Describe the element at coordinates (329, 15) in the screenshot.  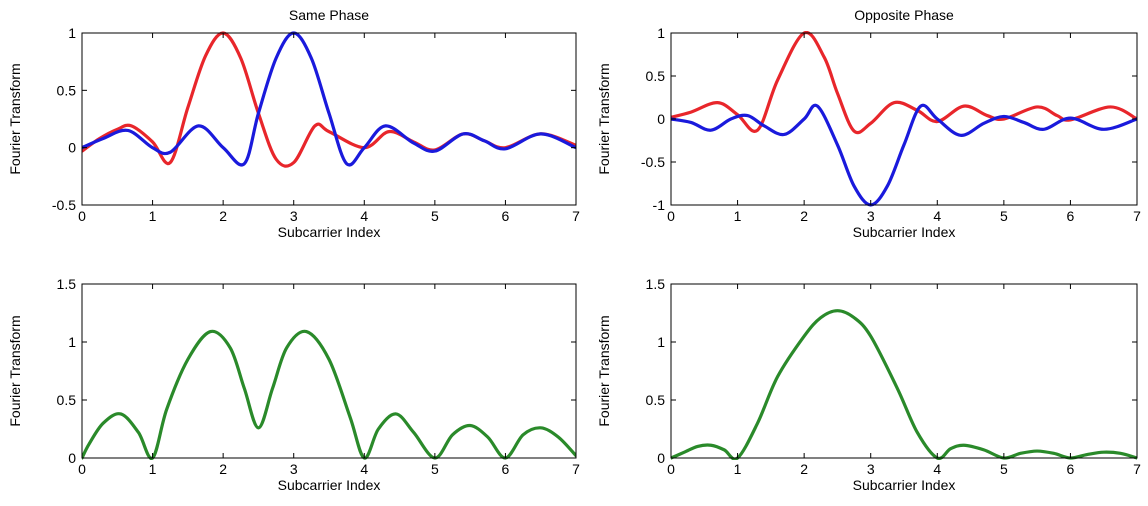
I see `chart-title: Same Phase` at that location.